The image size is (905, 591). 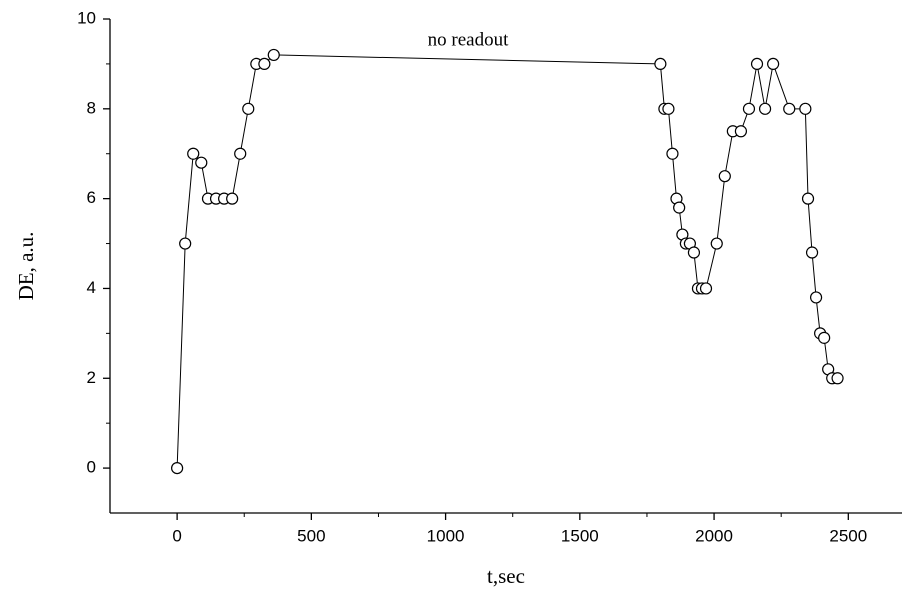 What do you see at coordinates (446, 535) in the screenshot?
I see `x-tick-label: 1000` at bounding box center [446, 535].